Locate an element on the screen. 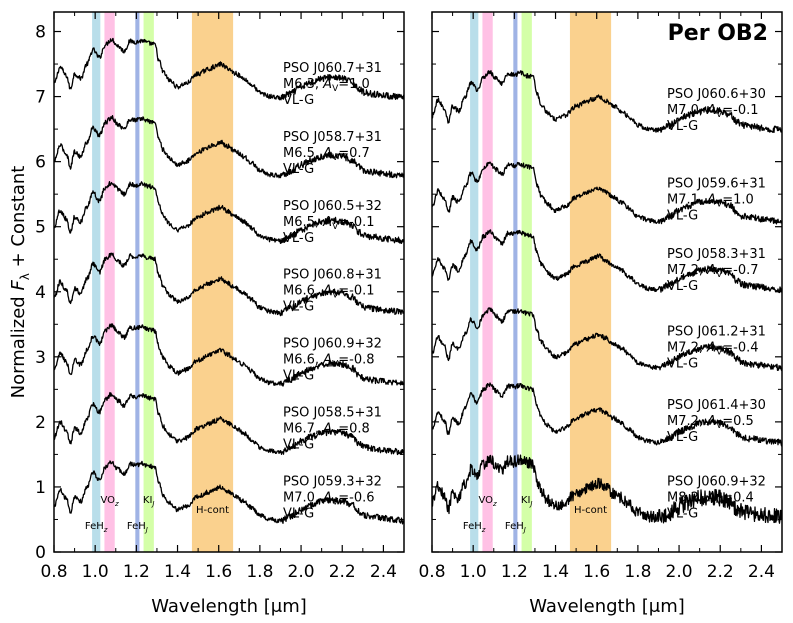 The width and height of the screenshot is (793, 623). y-axis-label-f: F is located at coordinates (18, 285).